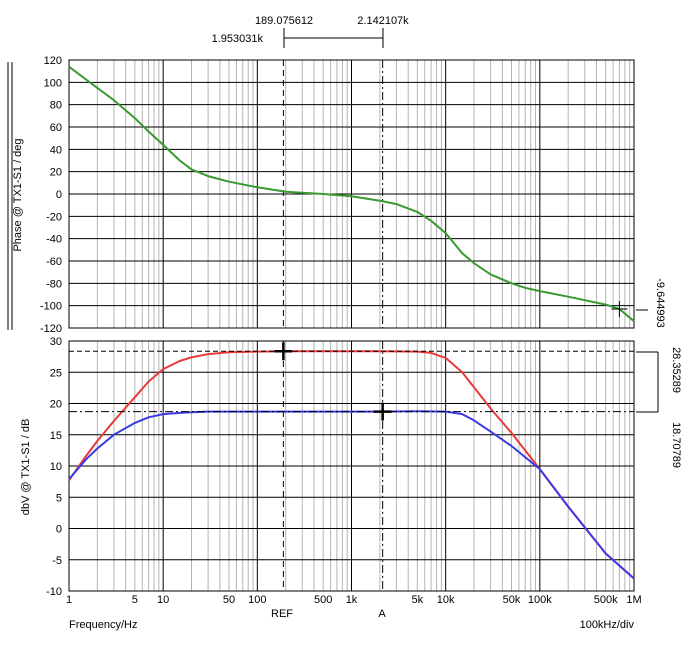  Describe the element at coordinates (18, 194) in the screenshot. I see `phase-y-axis-label: Phase @ TX1-S1 / deg` at that location.